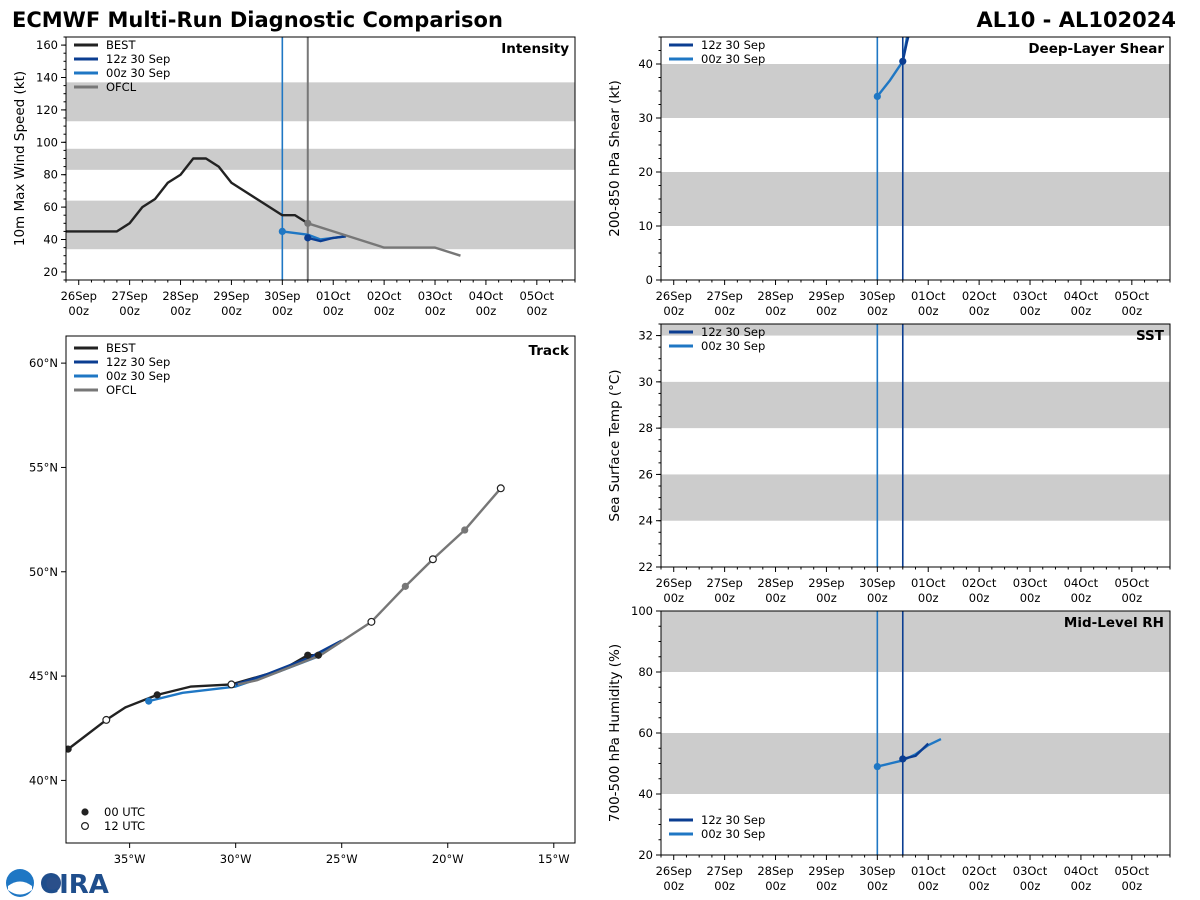  Describe the element at coordinates (43, 467) in the screenshot. I see `lat-tick-label: 55°N` at that location.